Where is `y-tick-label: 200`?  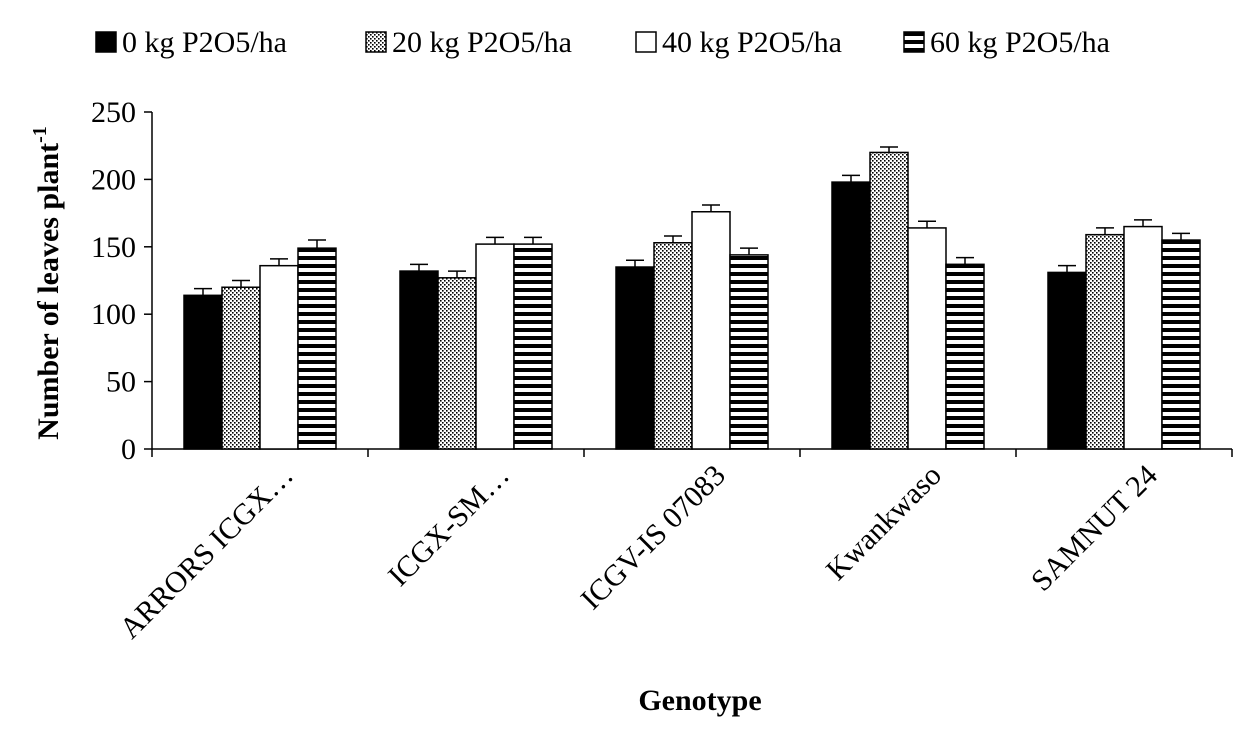
y-tick-label: 200 is located at coordinates (113, 179).